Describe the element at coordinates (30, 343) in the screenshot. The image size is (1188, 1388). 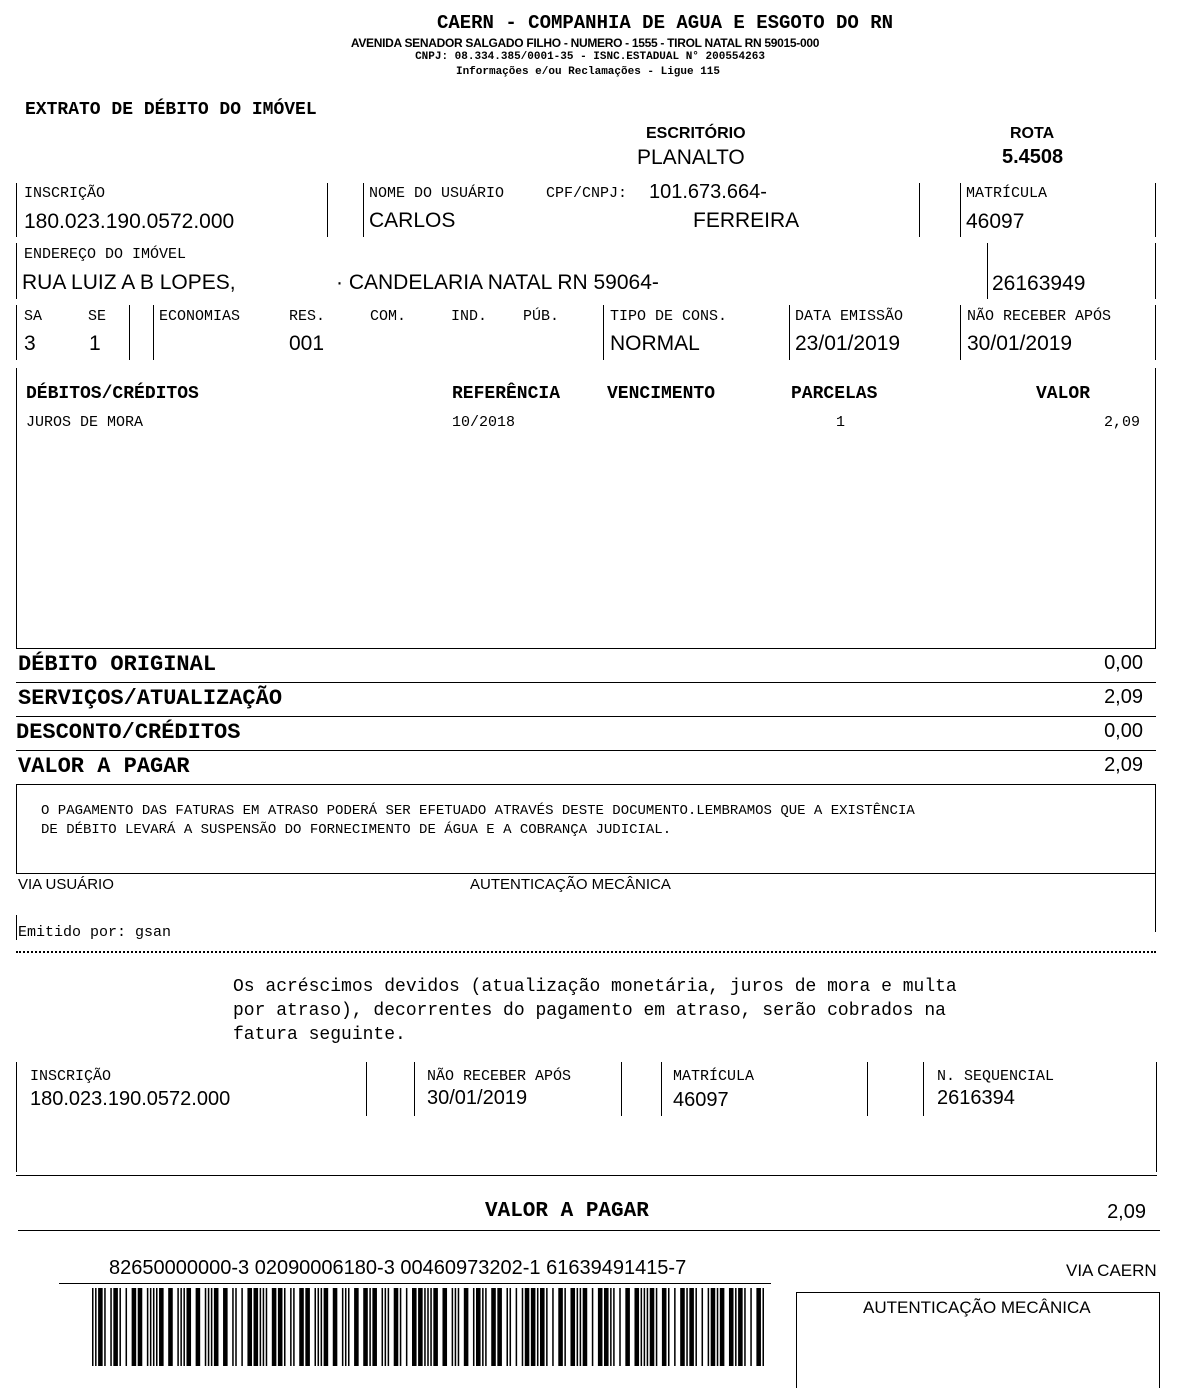
I see `sa-value: 3` at that location.